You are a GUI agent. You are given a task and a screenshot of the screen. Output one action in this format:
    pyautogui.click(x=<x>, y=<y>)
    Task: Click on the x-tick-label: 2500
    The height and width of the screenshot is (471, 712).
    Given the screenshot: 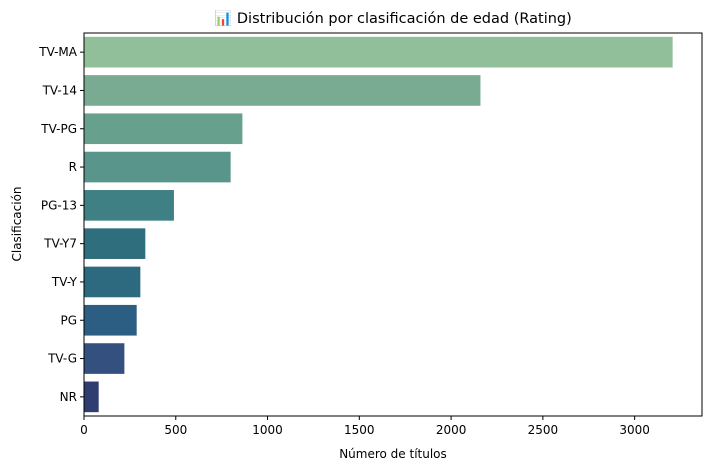 What is the action you would take?
    pyautogui.click(x=543, y=430)
    